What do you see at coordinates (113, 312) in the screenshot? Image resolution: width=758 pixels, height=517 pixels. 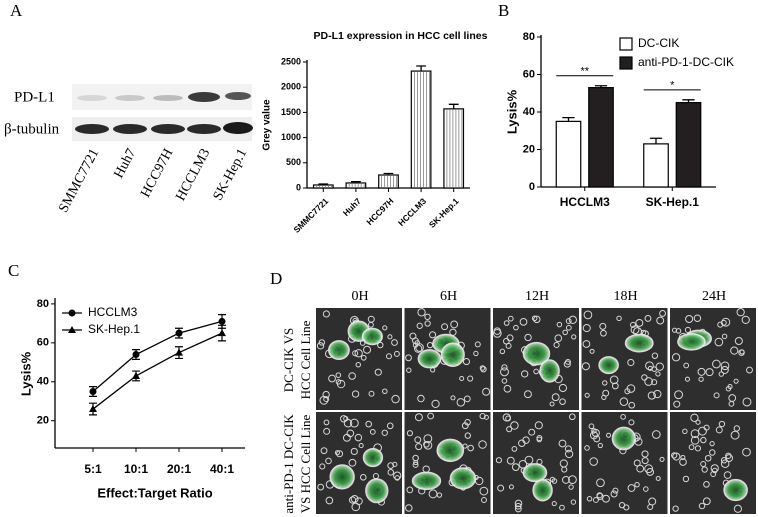 I see `legend-label: HCCLM3` at bounding box center [113, 312].